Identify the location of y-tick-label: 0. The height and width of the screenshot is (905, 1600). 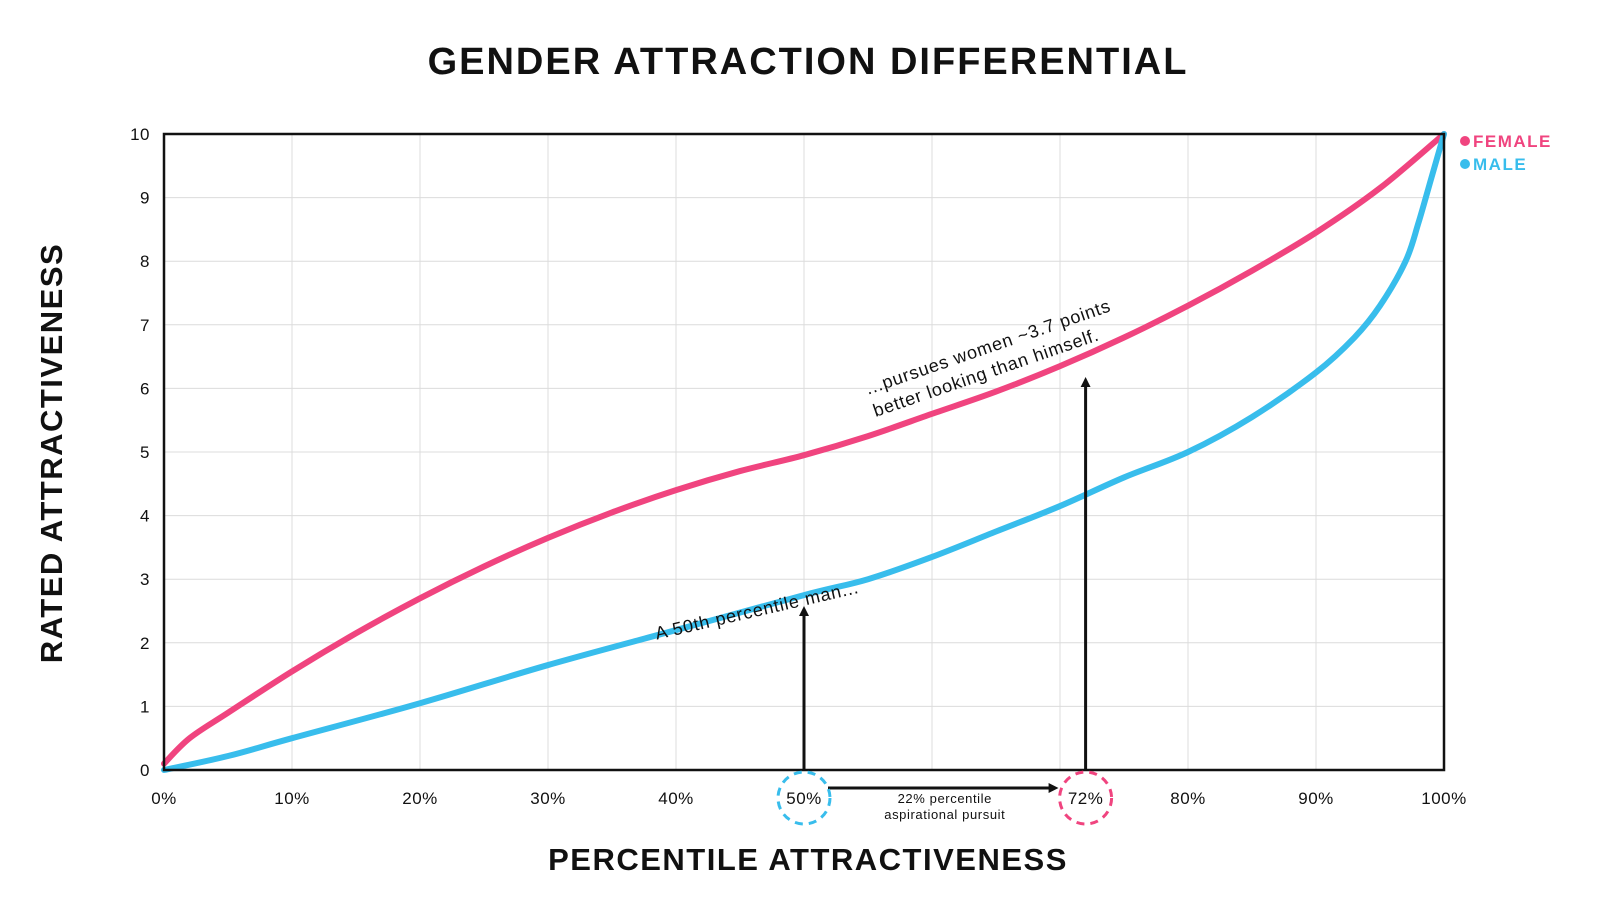
(145, 770).